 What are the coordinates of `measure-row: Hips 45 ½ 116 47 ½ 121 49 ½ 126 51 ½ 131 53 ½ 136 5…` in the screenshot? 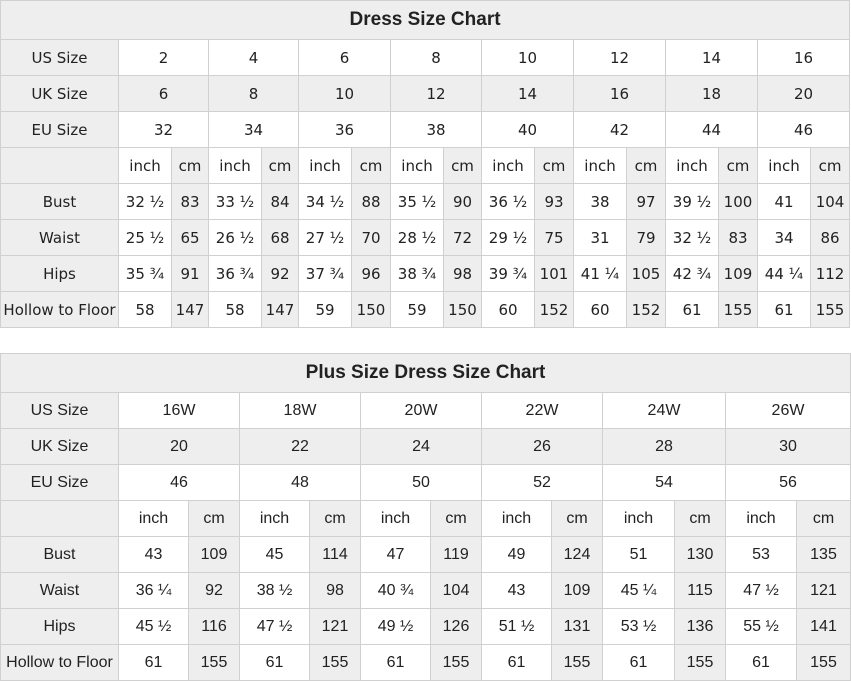 It's located at (425, 626).